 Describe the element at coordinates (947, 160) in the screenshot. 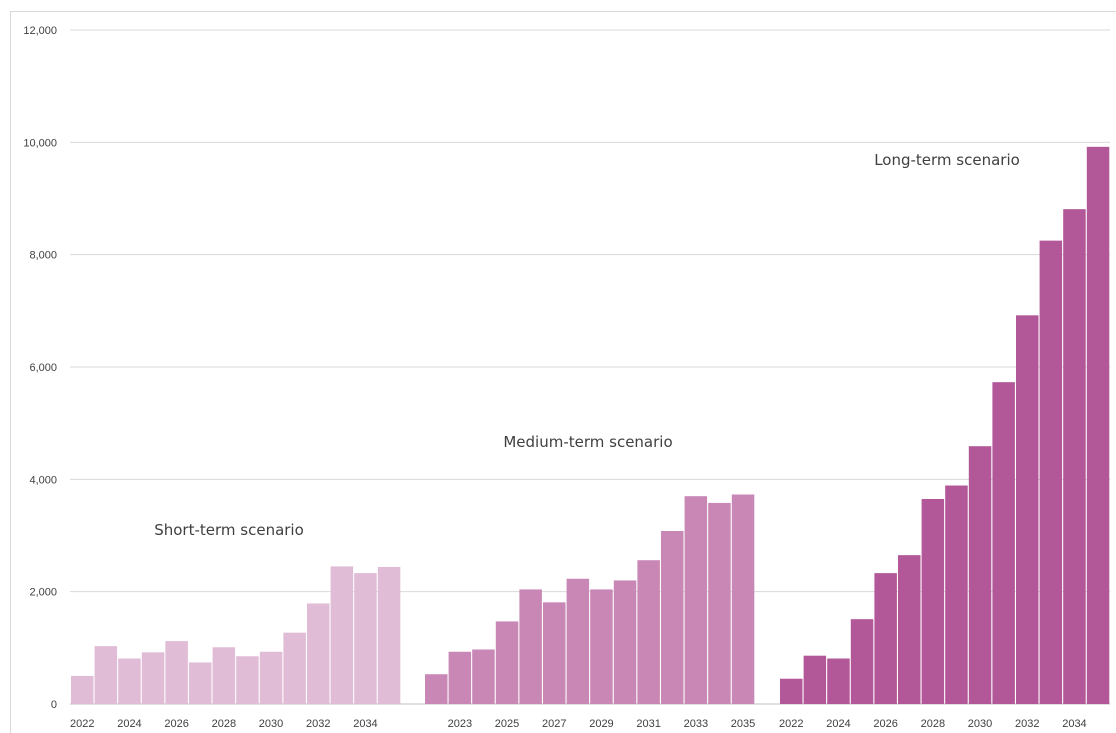

I see `scenario-label: Long-term scenario` at that location.